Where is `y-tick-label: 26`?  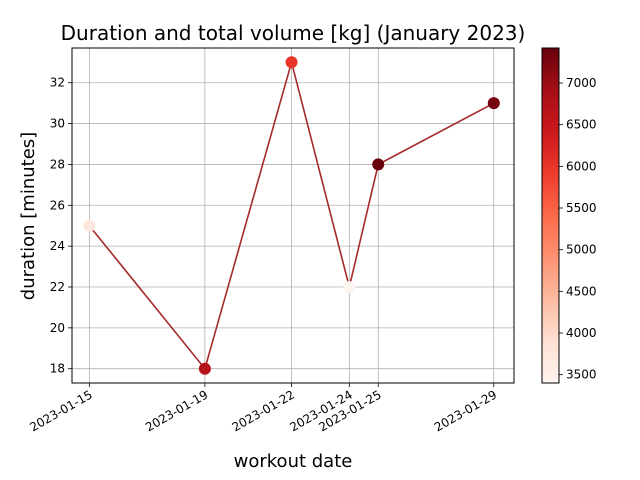
y-tick-label: 26 is located at coordinates (57, 205).